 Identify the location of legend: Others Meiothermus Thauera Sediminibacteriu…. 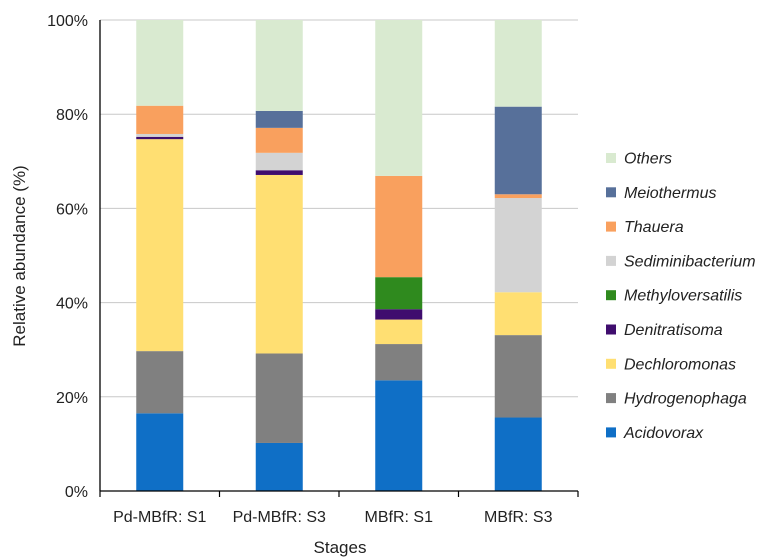
(681, 296).